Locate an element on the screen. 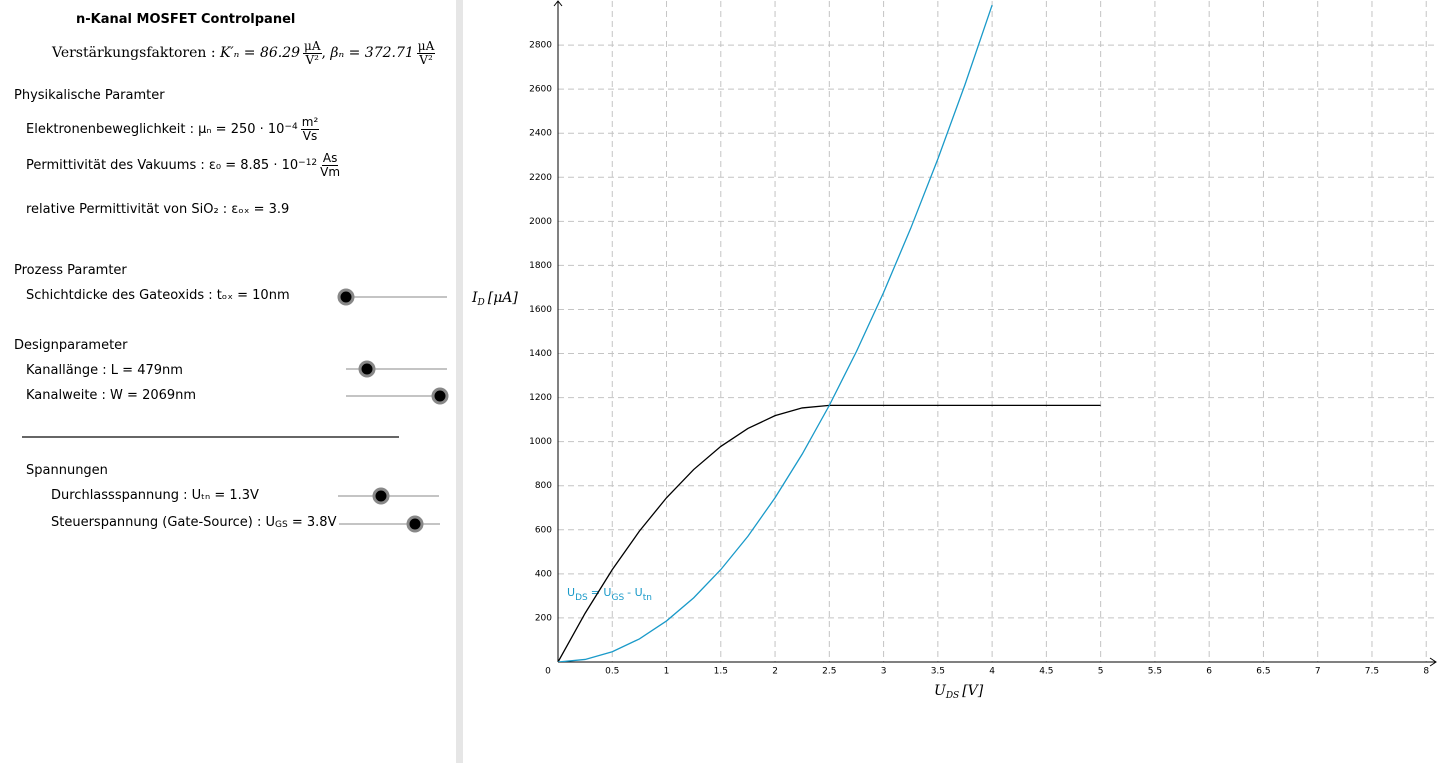 Image resolution: width=1440 pixels, height=763 pixels. y-label-main: I is located at coordinates (474, 298).